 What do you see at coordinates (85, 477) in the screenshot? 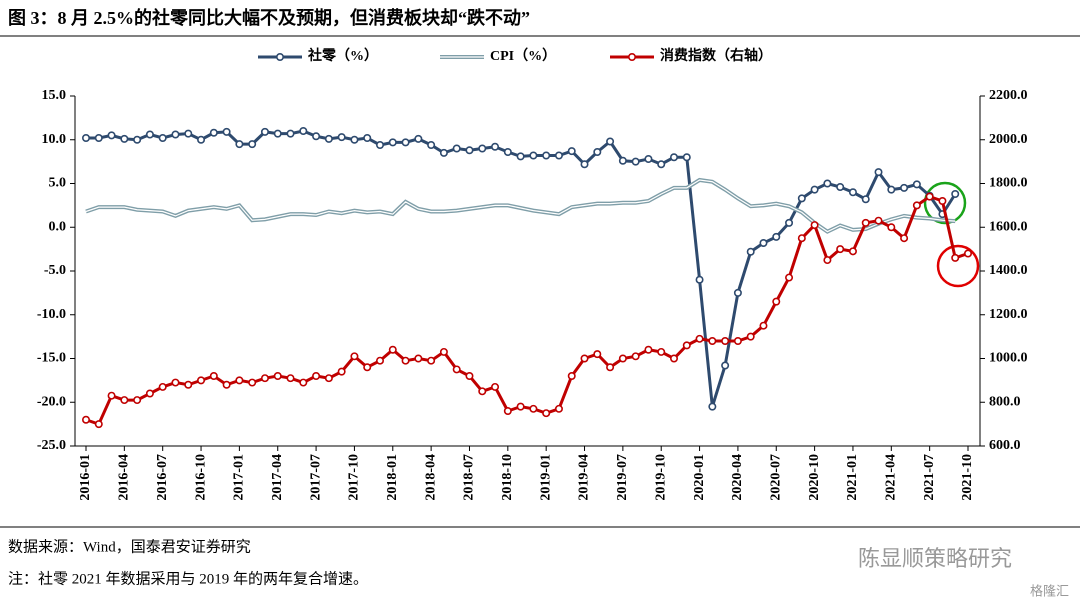
I see `x-tick-label: 2016-01` at bounding box center [85, 477].